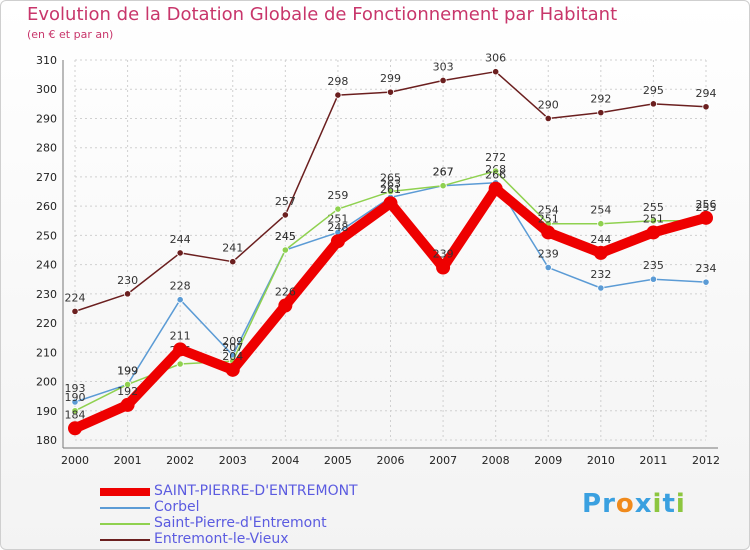  I want to click on x-tick-label: 2001, so click(128, 460).